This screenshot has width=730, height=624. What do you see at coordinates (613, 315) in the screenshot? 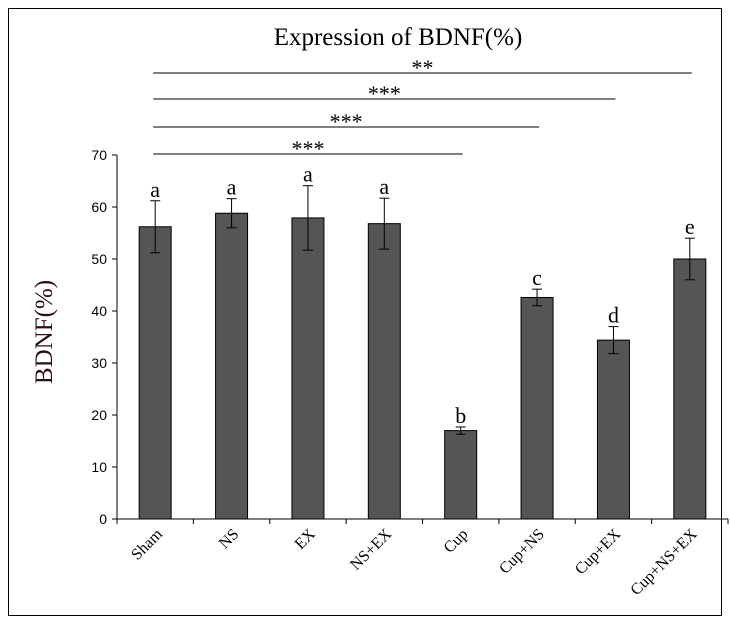
I see `group-letter: d` at bounding box center [613, 315].